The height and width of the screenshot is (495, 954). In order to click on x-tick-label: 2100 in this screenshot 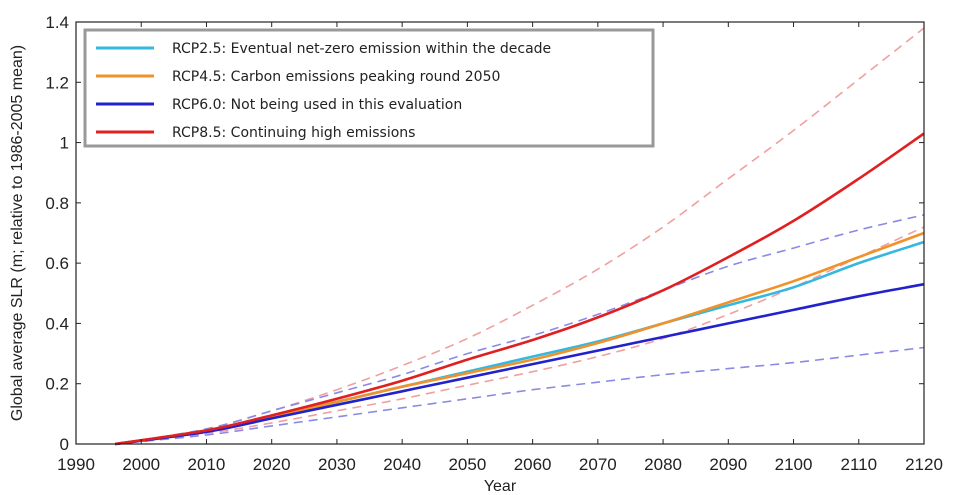, I will do `click(794, 464)`.